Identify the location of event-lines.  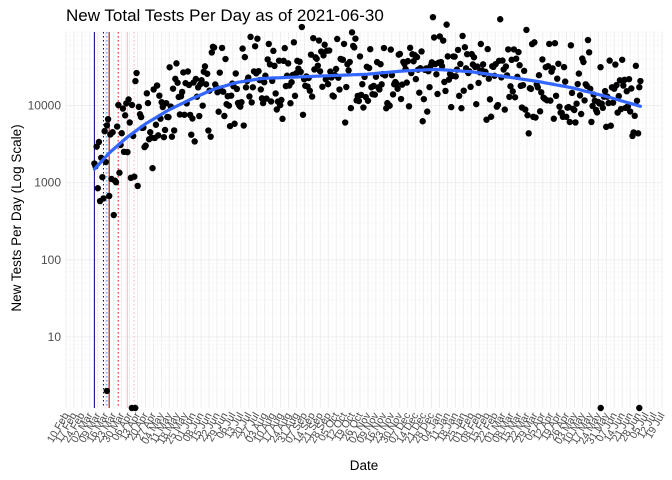
(114, 220).